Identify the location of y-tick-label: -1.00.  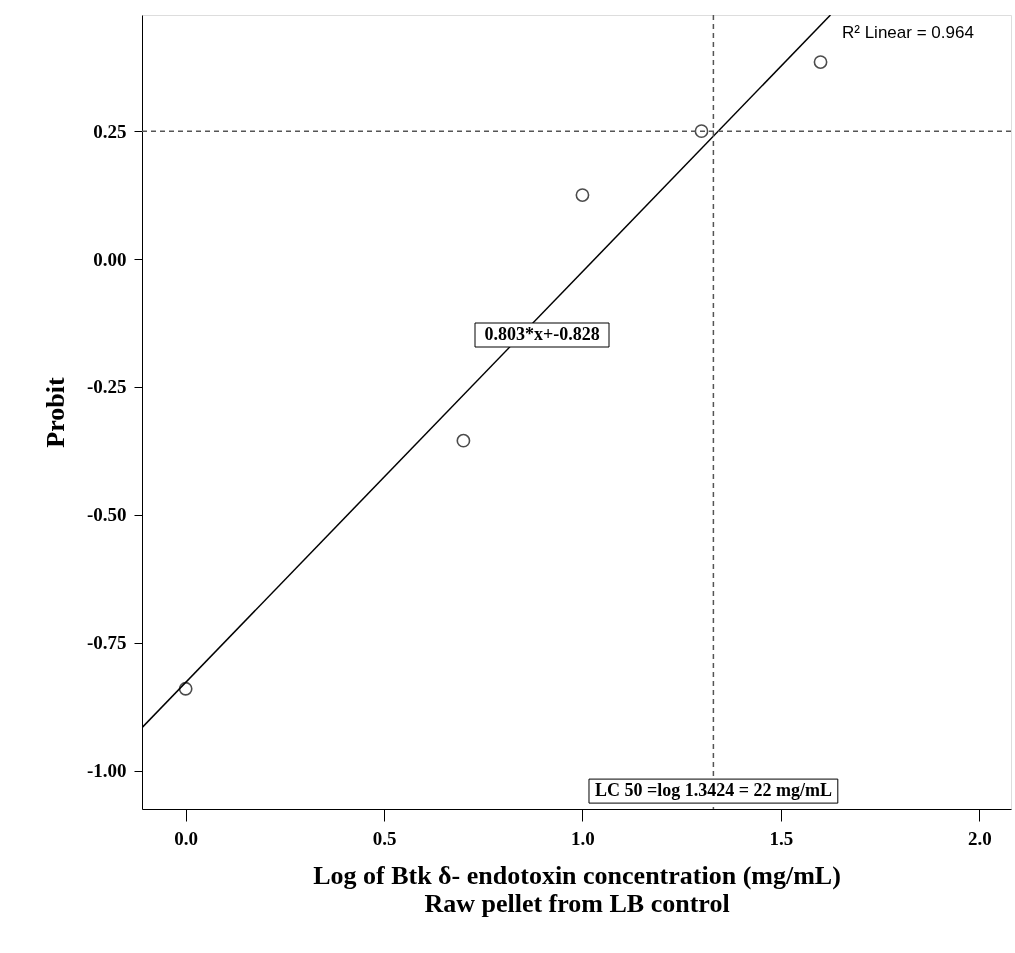
(106, 771).